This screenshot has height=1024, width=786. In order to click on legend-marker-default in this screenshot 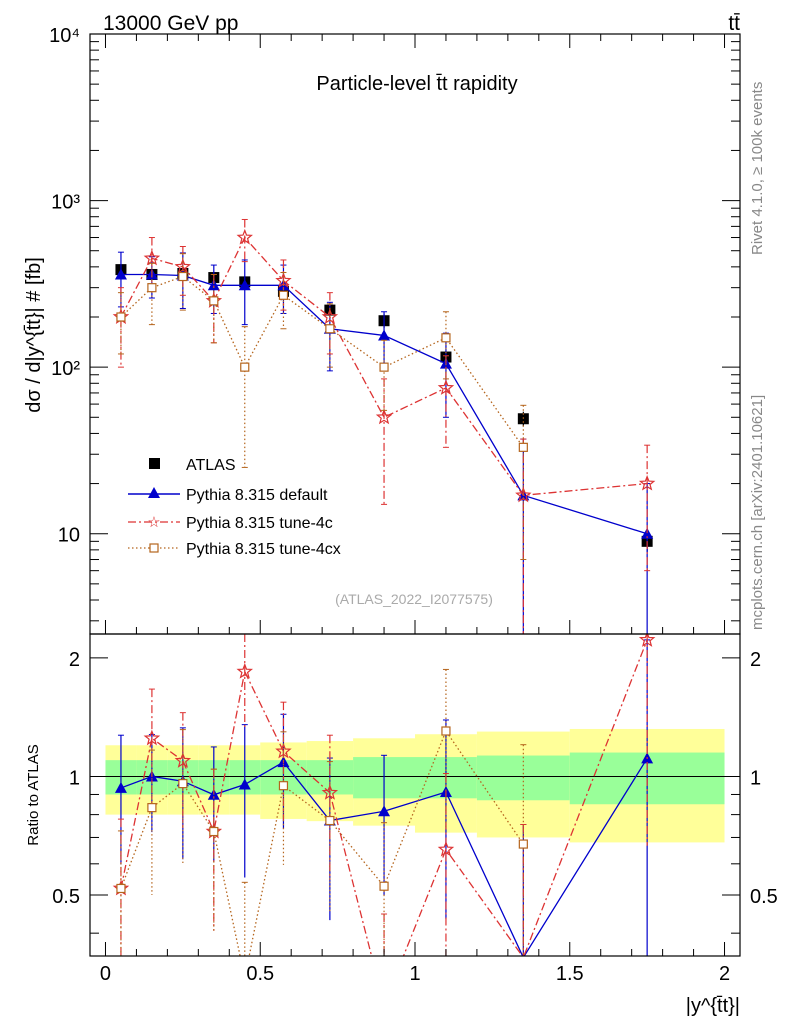, I will do `click(154, 492)`.